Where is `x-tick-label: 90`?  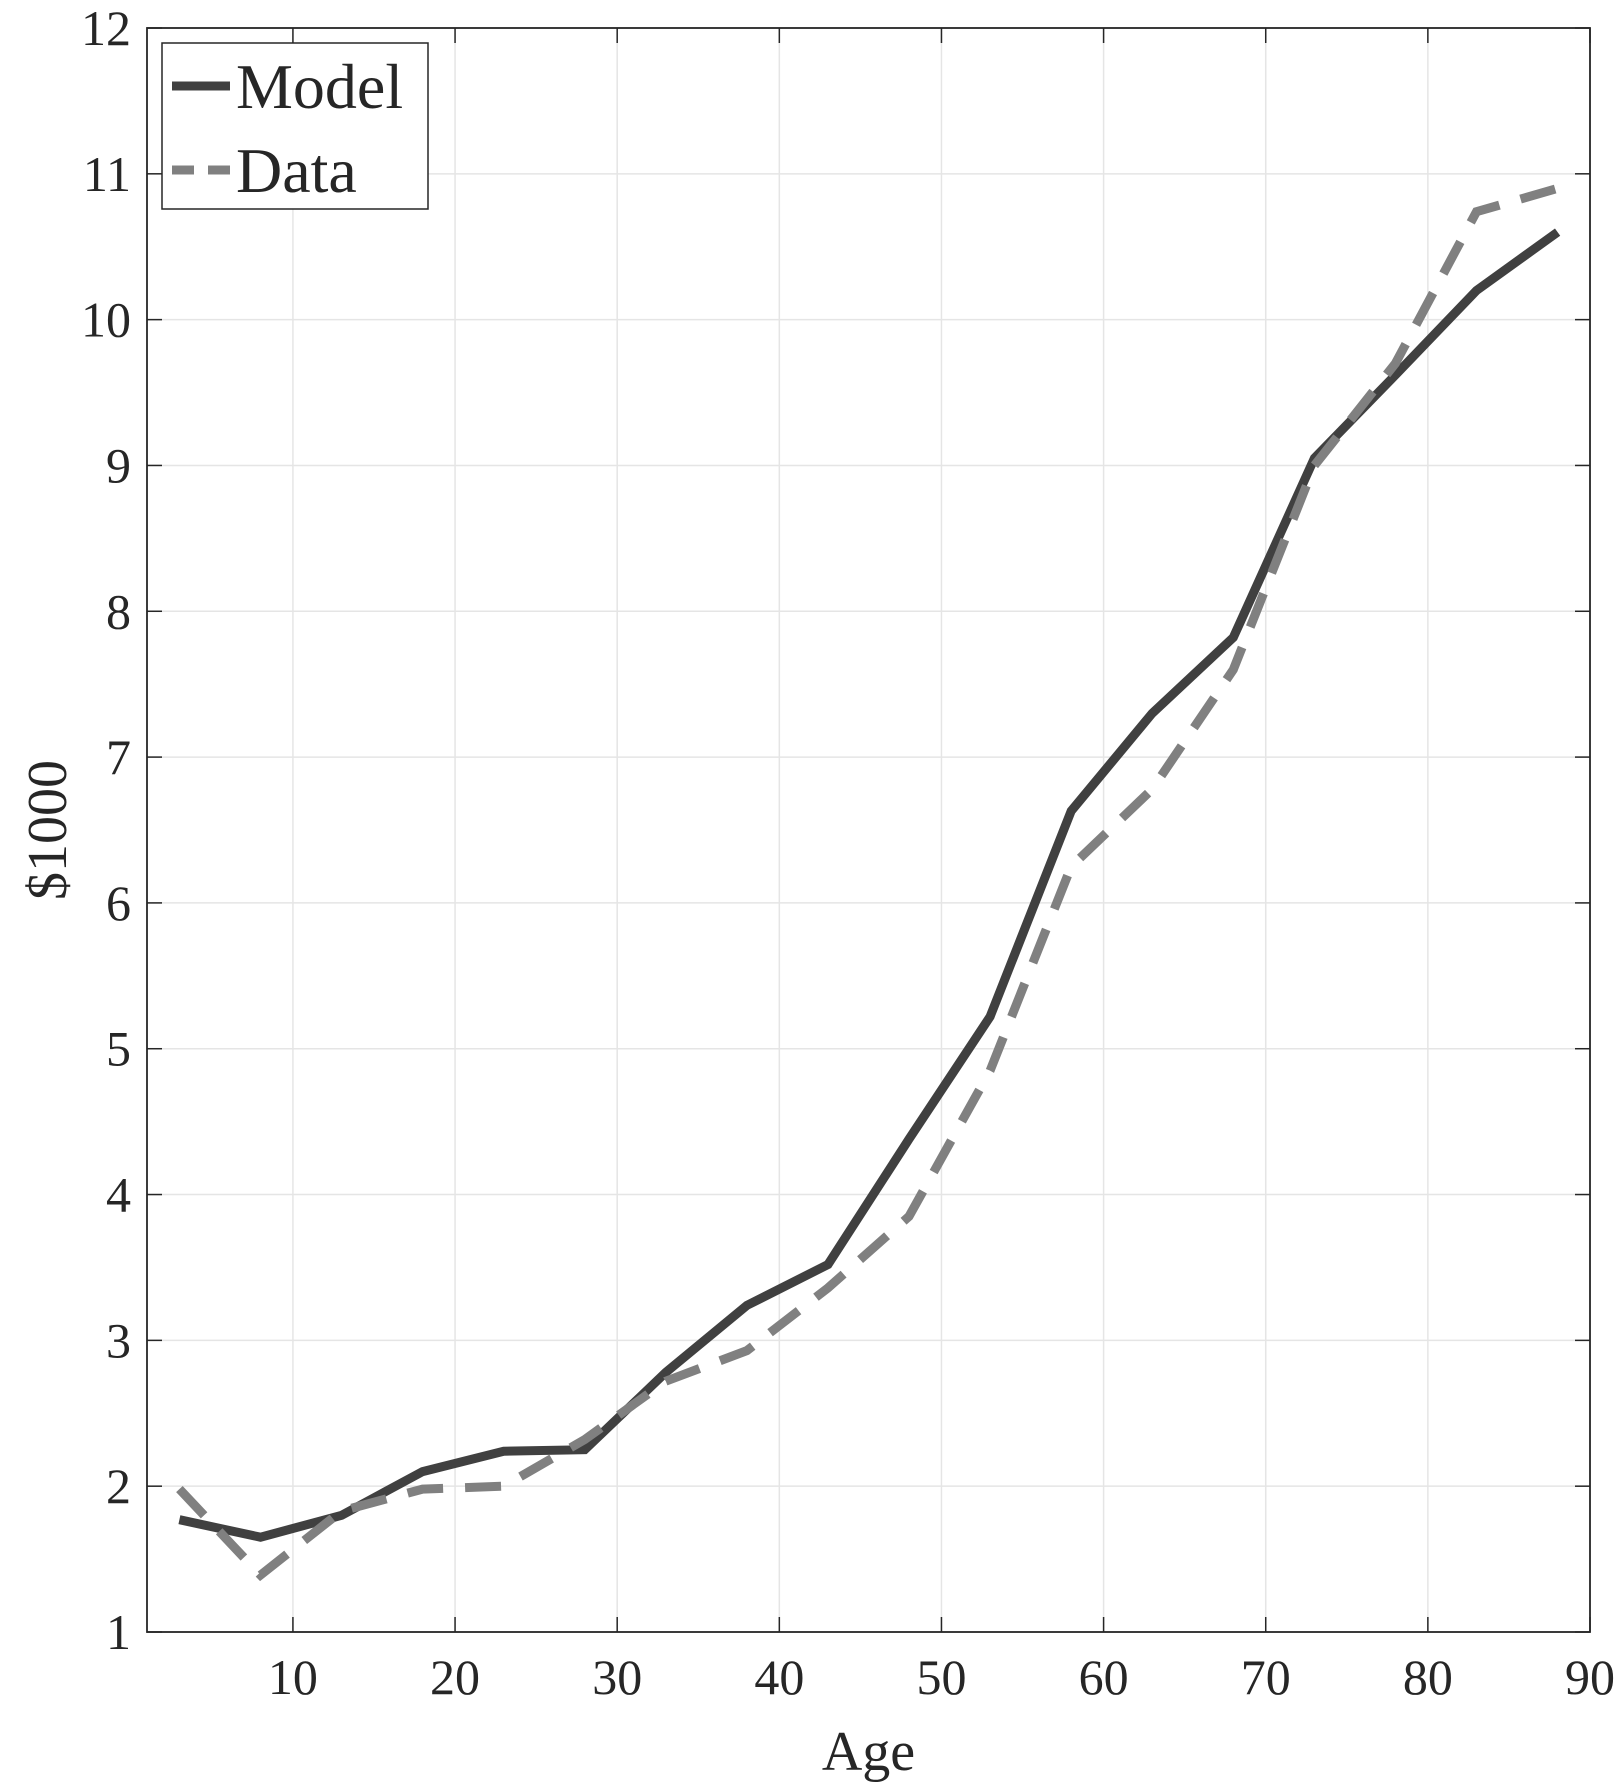
x-tick-label: 90 is located at coordinates (1590, 1677).